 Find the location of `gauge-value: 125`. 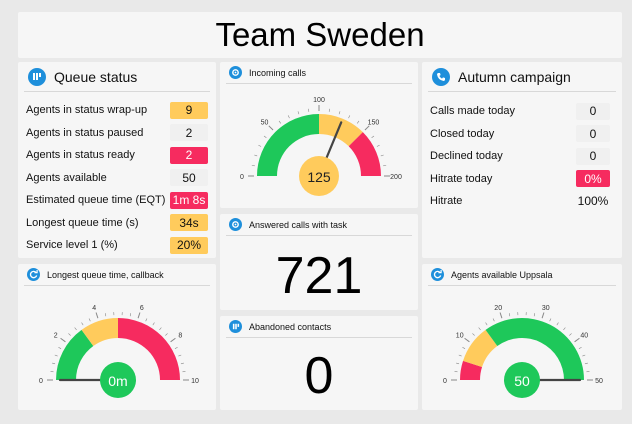

gauge-value: 125 is located at coordinates (319, 177).